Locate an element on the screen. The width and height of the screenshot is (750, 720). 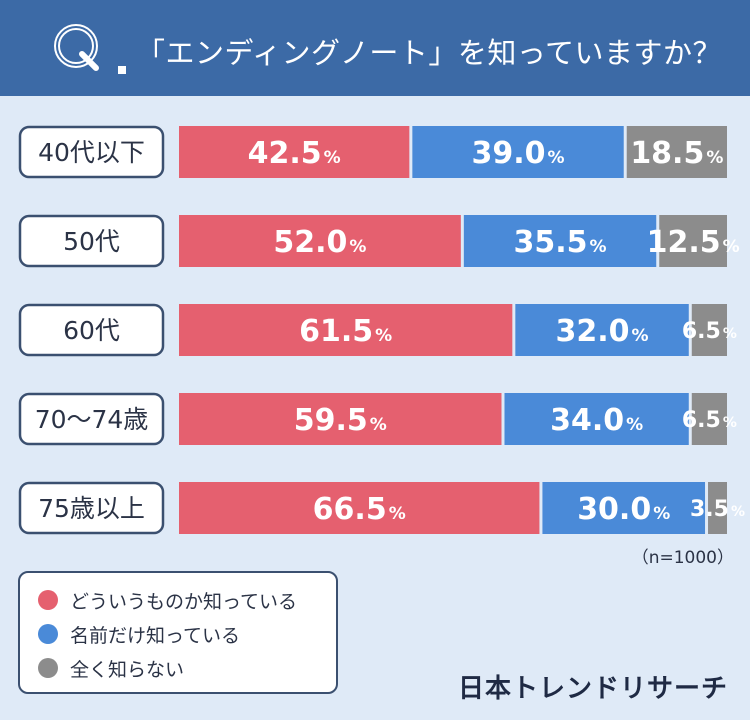
category-label: 50代 is located at coordinates (91, 241).